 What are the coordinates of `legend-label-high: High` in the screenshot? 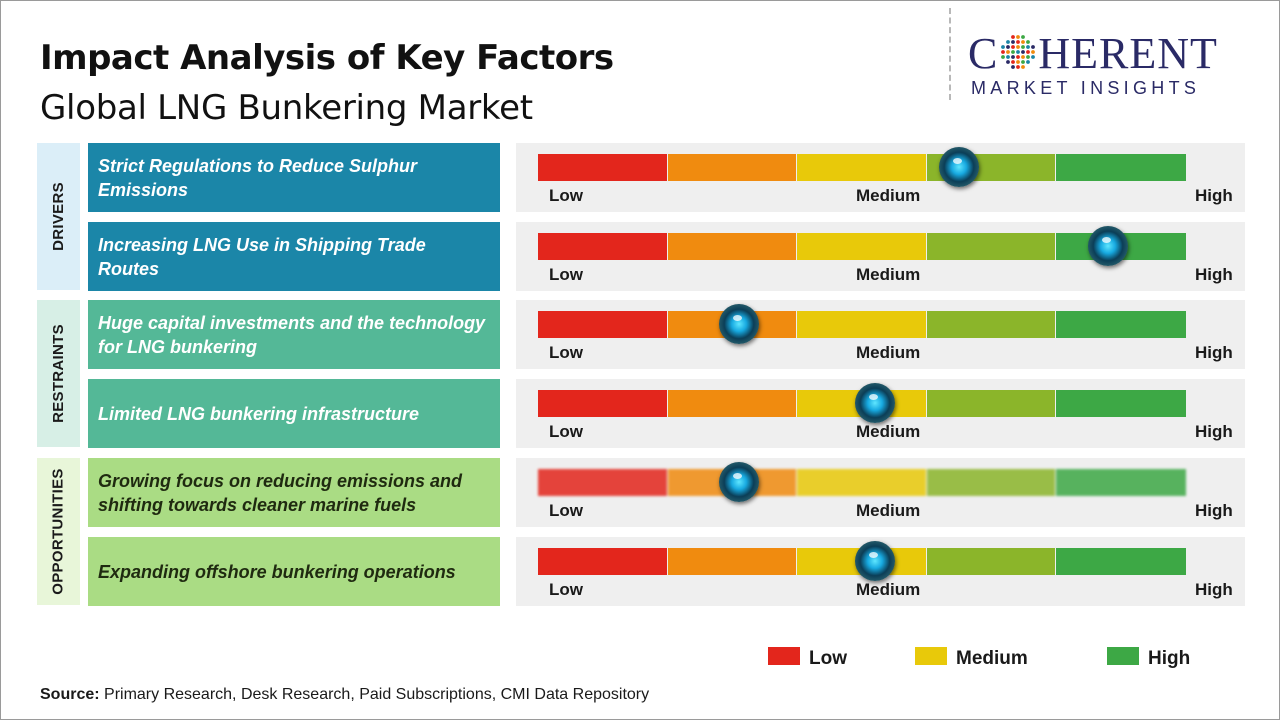 It's located at (1169, 658).